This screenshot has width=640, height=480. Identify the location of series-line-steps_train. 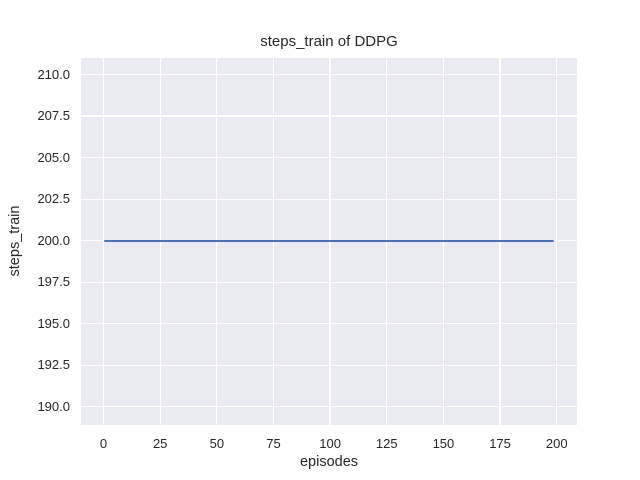
(329, 240).